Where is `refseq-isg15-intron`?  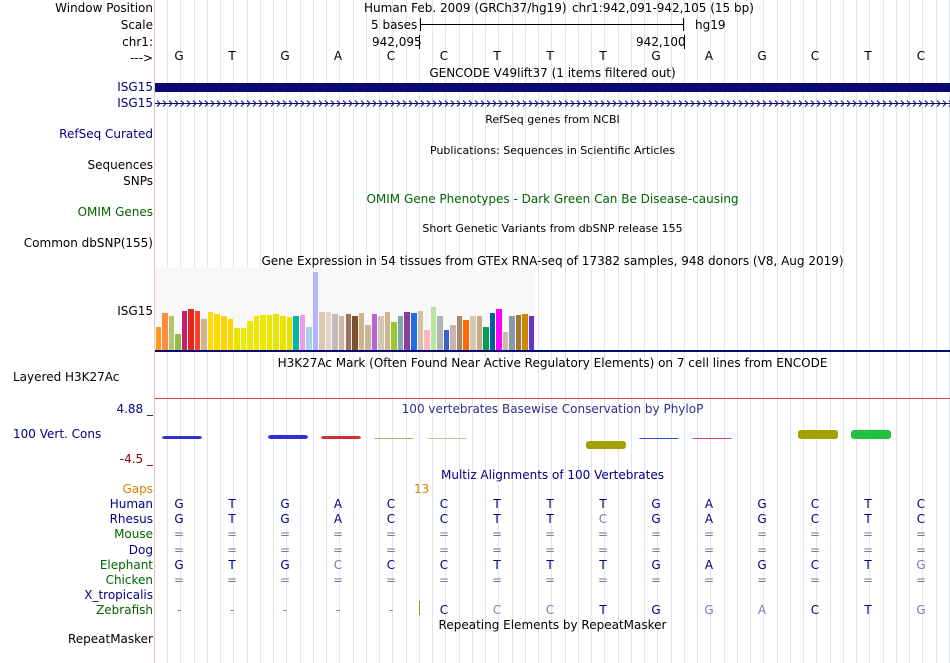
refseq-isg15-intron is located at coordinates (552, 103).